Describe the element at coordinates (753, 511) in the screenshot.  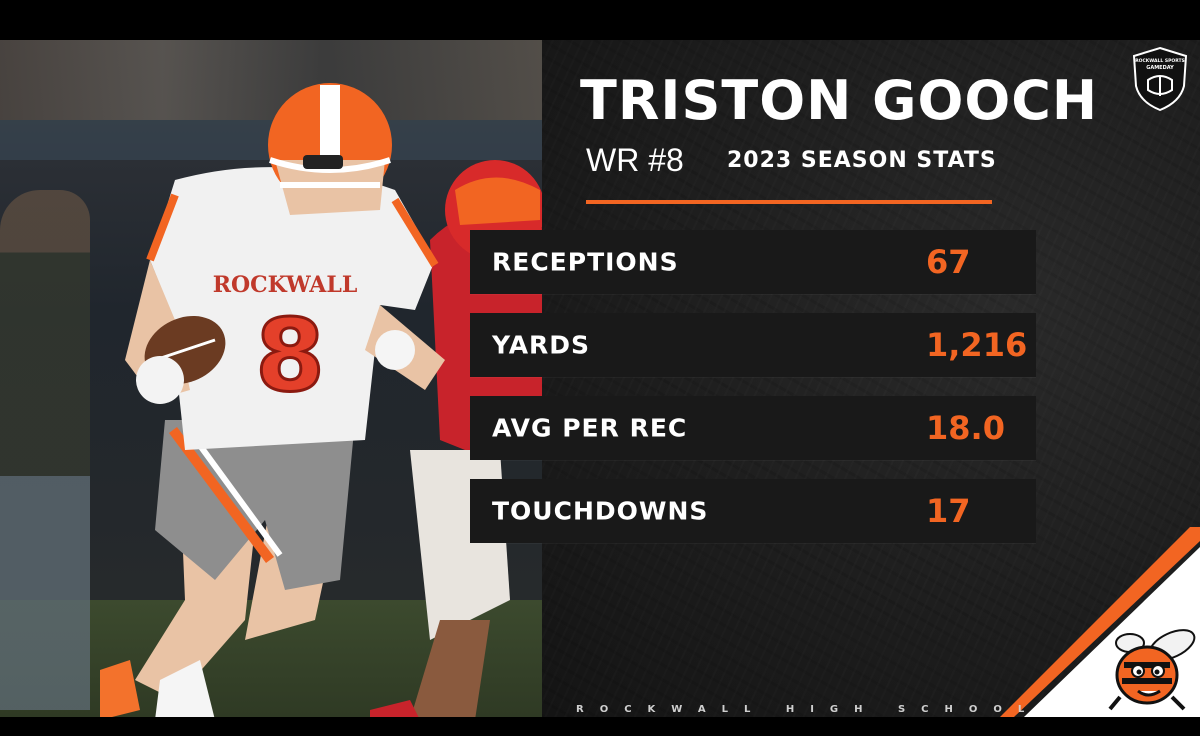
I see `stat-row-touchdowns: TOUCHDOWNS 17` at that location.